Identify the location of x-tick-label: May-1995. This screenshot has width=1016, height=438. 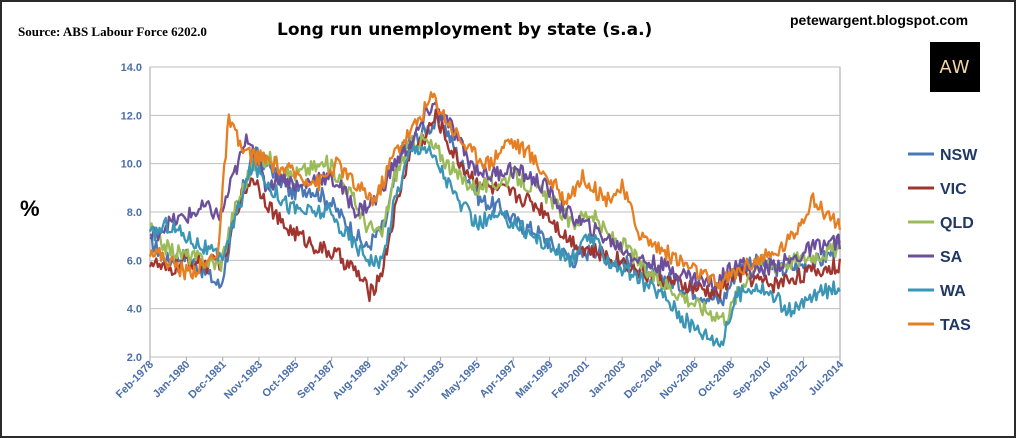
(461, 381).